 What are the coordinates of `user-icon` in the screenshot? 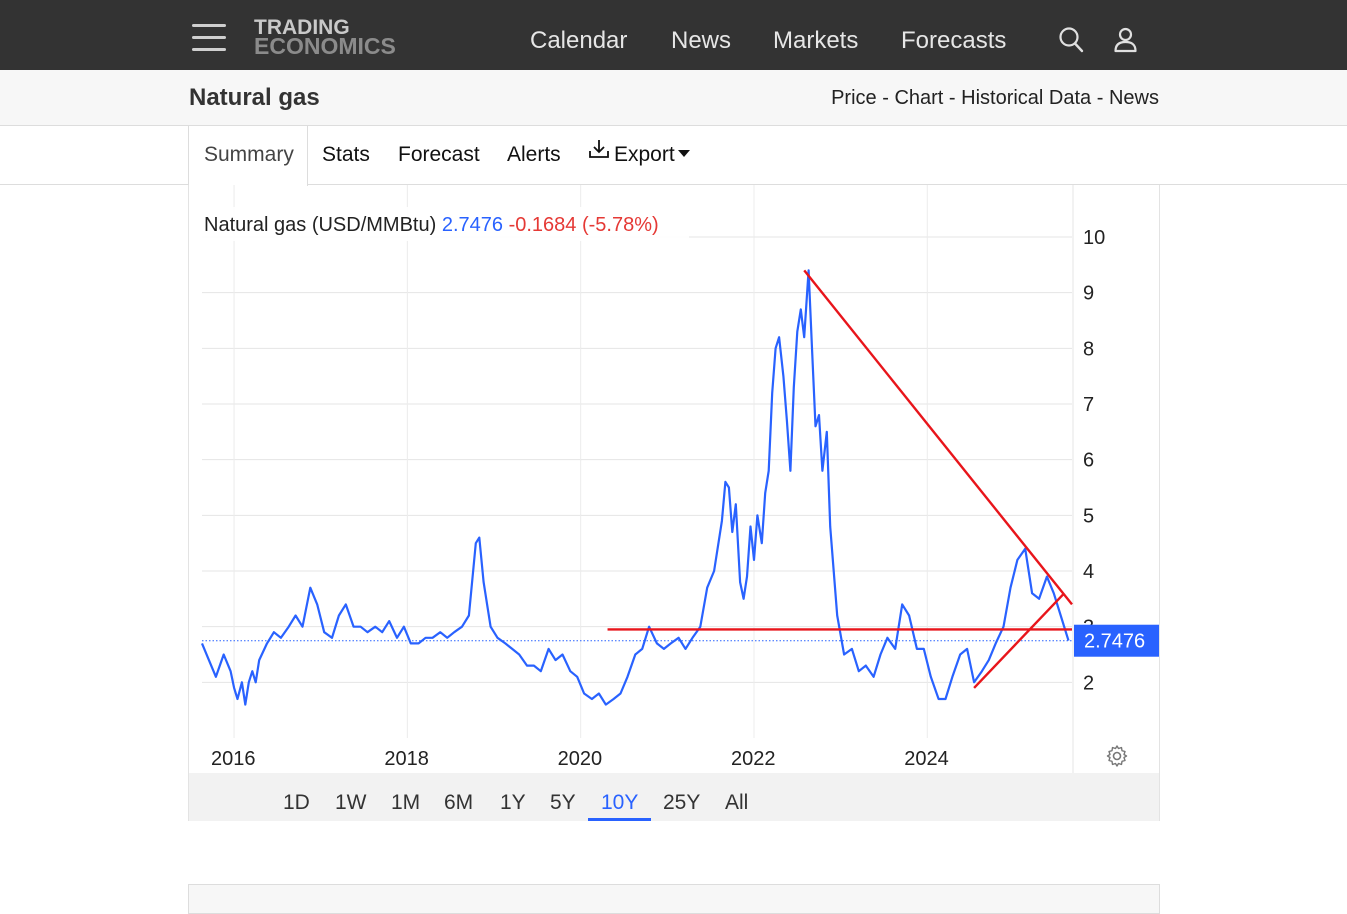 It's located at (1126, 42).